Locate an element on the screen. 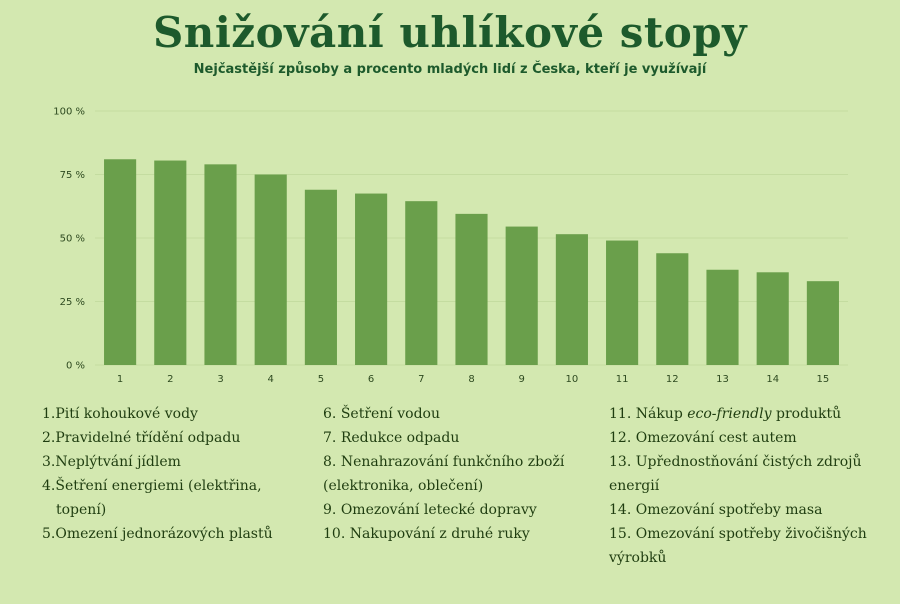  x-tick-label: 11 is located at coordinates (622, 379).